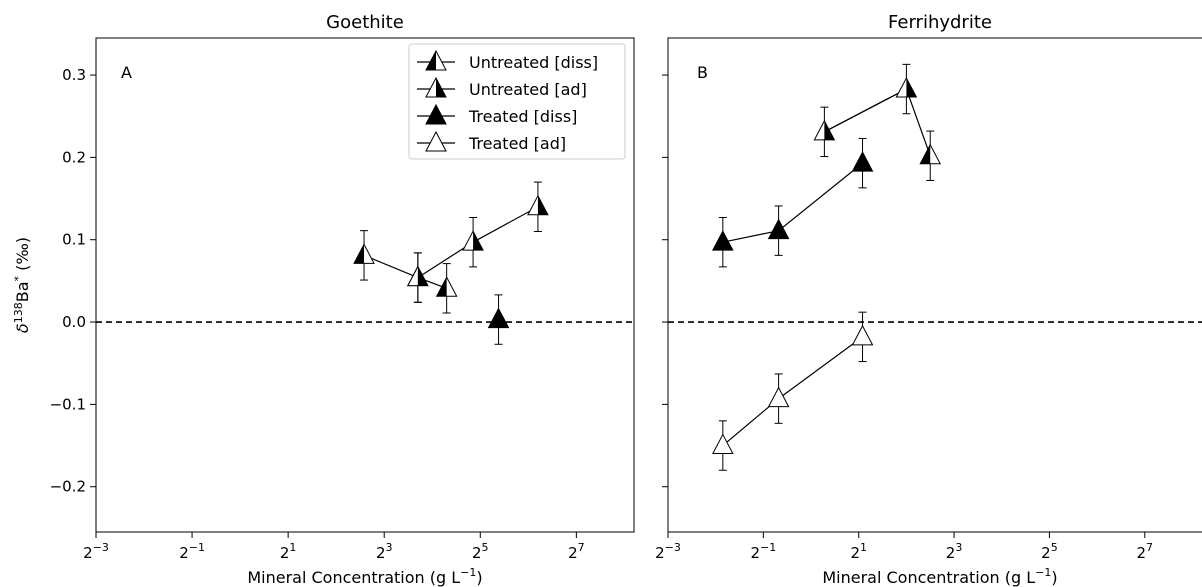  What do you see at coordinates (365, 22) in the screenshot?
I see `panel-title-goethite: Goethite` at bounding box center [365, 22].